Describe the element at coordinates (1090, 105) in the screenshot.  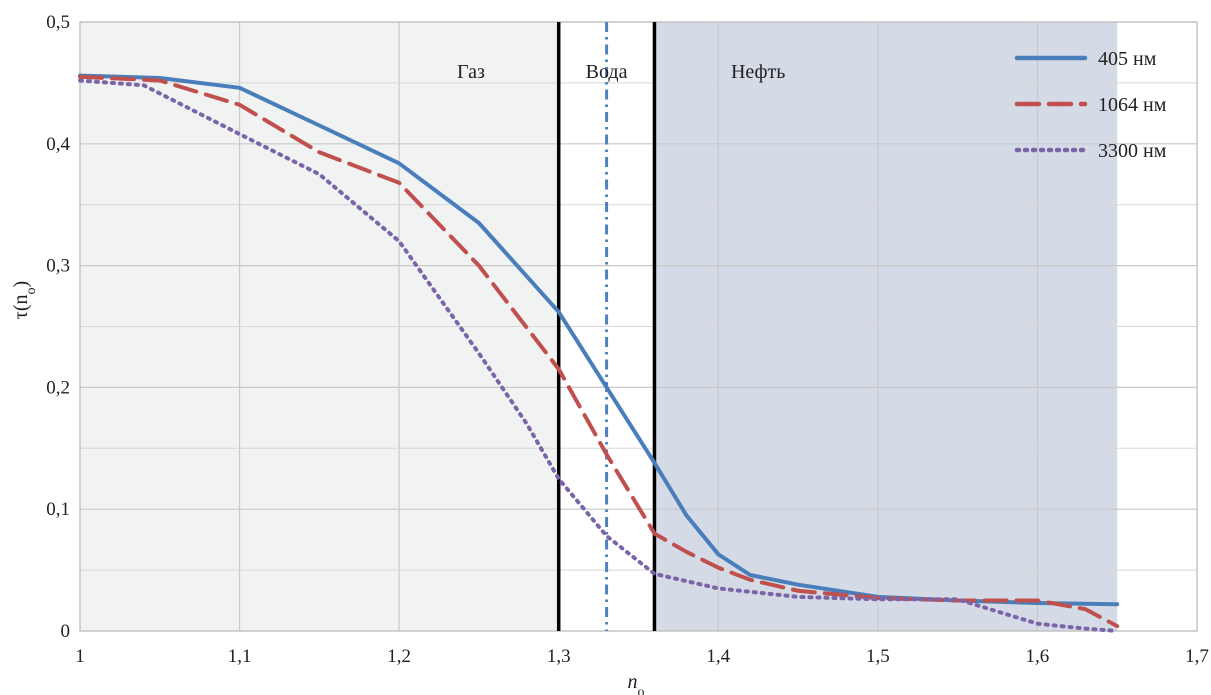
I see `legend: 405 нм 1064 нм 3300 нм` at that location.